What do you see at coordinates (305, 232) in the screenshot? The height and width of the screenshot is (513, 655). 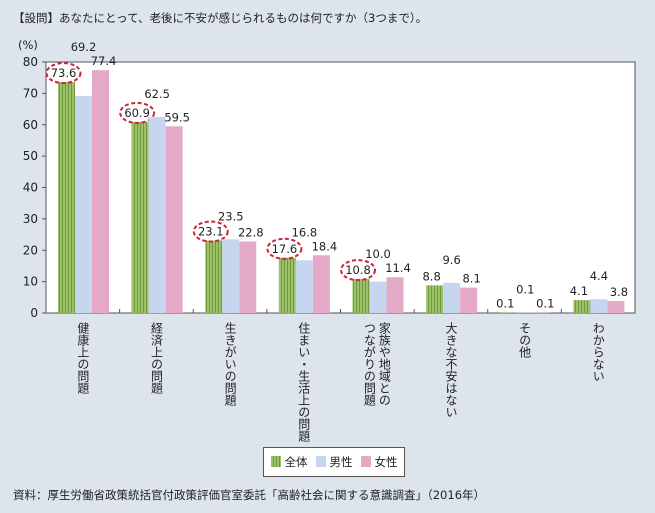 I see `data-label: 16.8` at bounding box center [305, 232].